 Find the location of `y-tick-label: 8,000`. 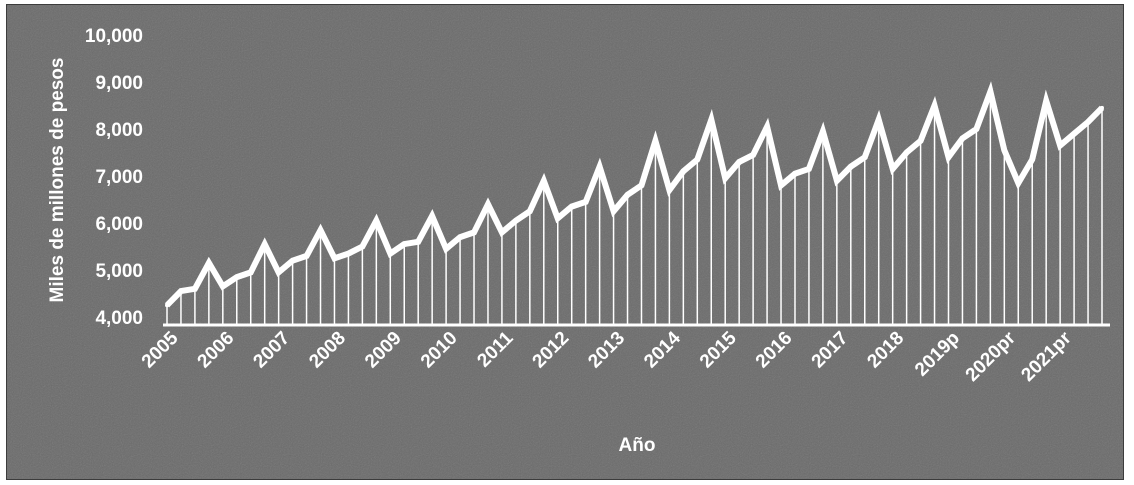

y-tick-label: 8,000 is located at coordinates (119, 130).